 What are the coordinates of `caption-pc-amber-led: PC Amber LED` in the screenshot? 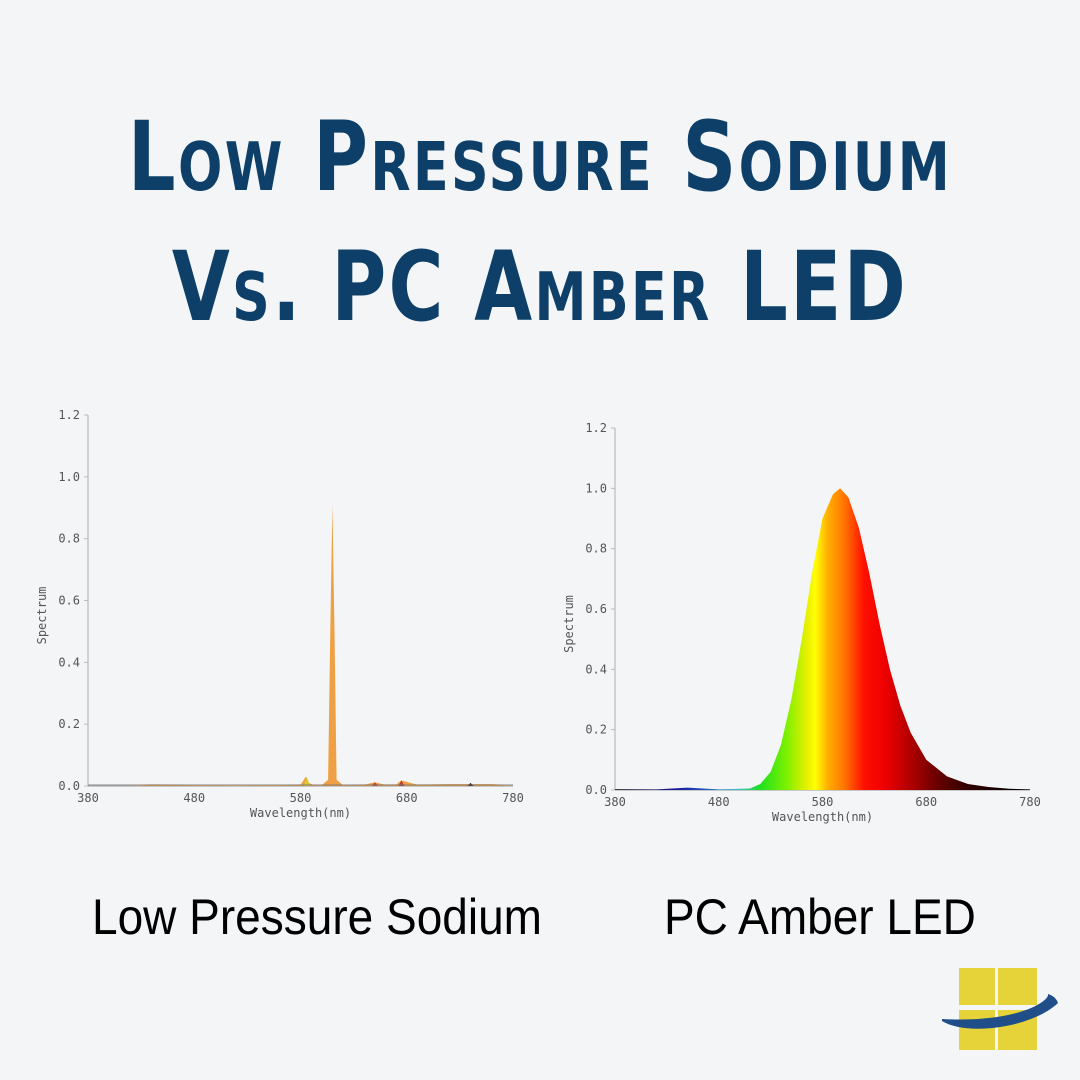 It's located at (820, 917).